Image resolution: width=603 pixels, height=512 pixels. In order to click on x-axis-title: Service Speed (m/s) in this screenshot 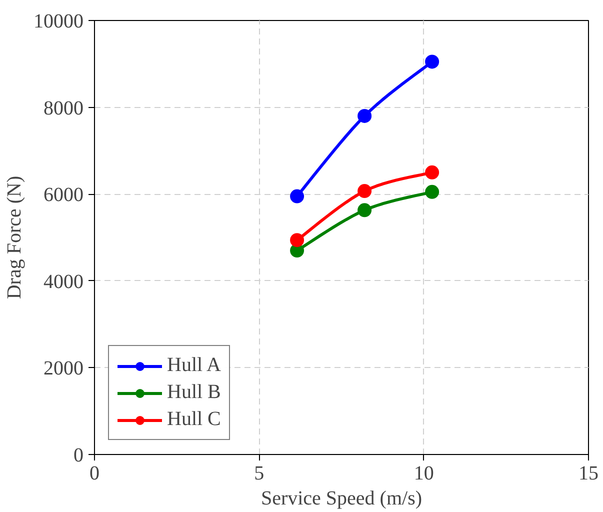, I will do `click(341, 499)`.